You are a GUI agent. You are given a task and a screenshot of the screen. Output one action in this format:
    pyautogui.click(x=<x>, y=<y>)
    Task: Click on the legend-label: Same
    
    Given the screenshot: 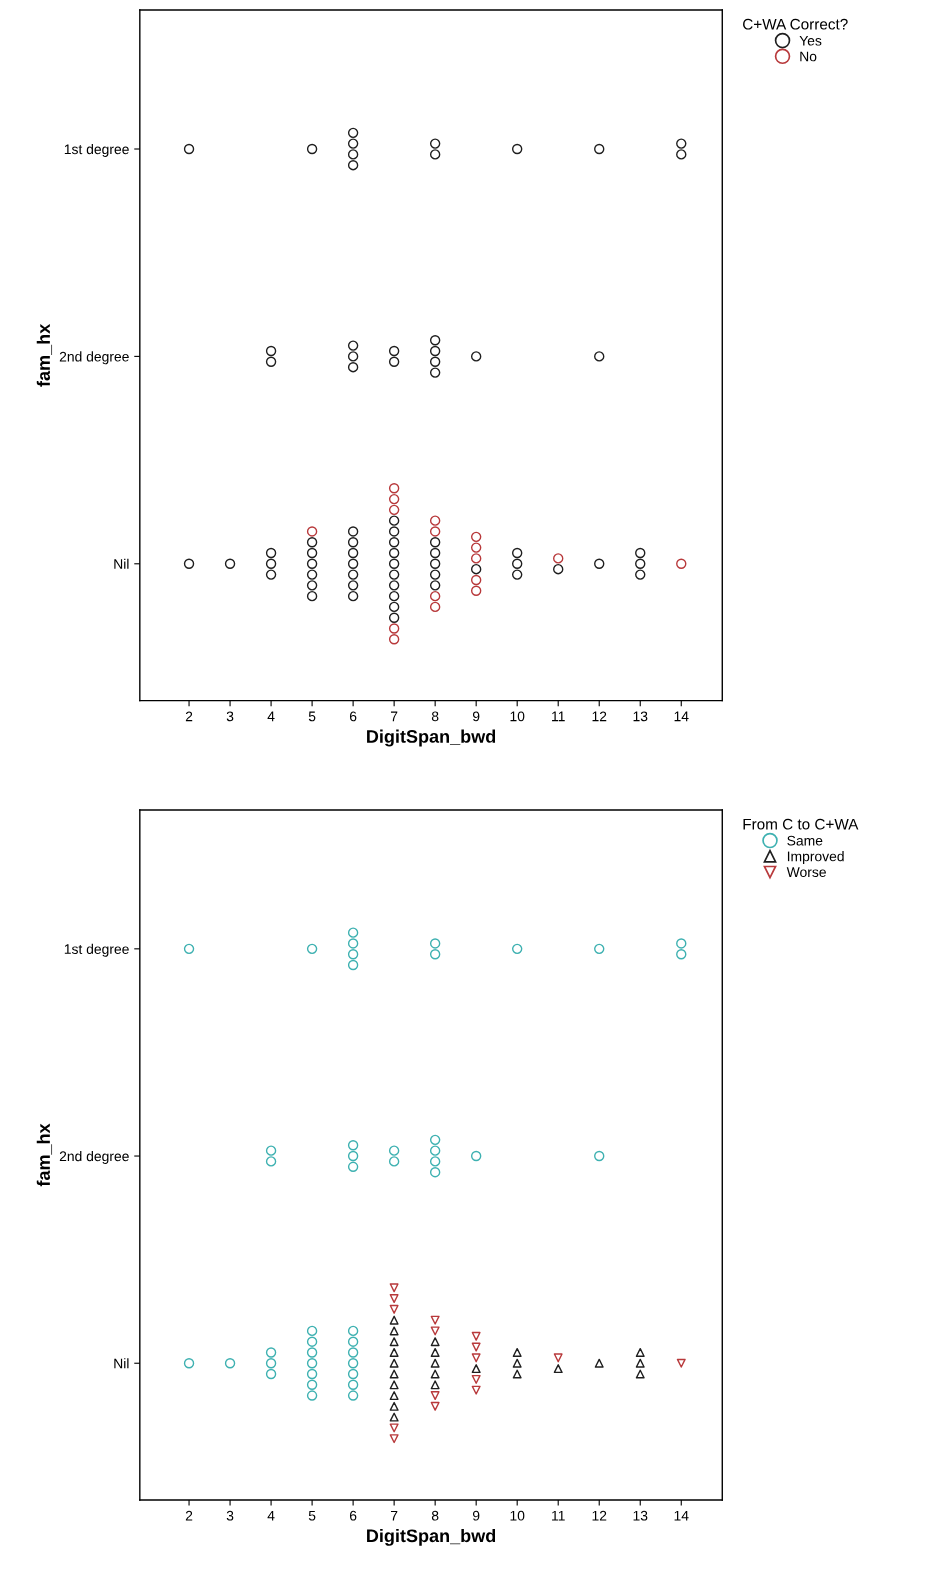 What is the action you would take?
    pyautogui.click(x=805, y=840)
    